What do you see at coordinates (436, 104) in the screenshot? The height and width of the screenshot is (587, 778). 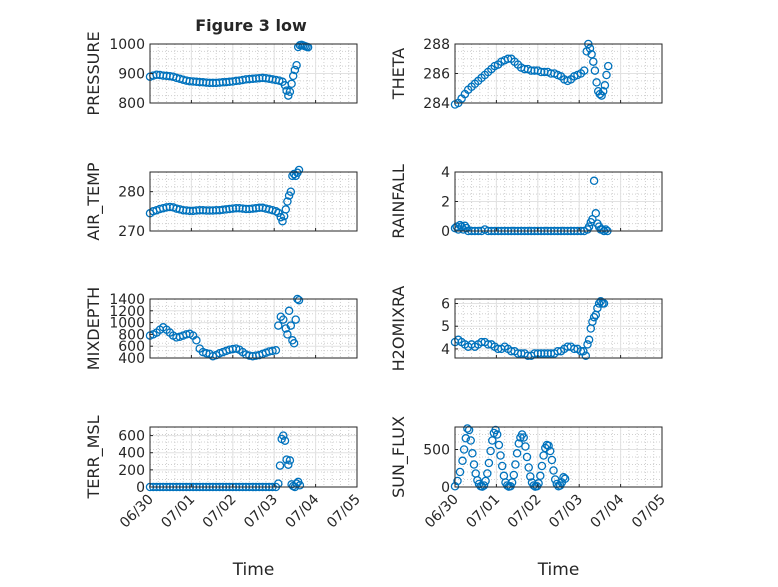 I see `y-tick-label: 284` at bounding box center [436, 104].